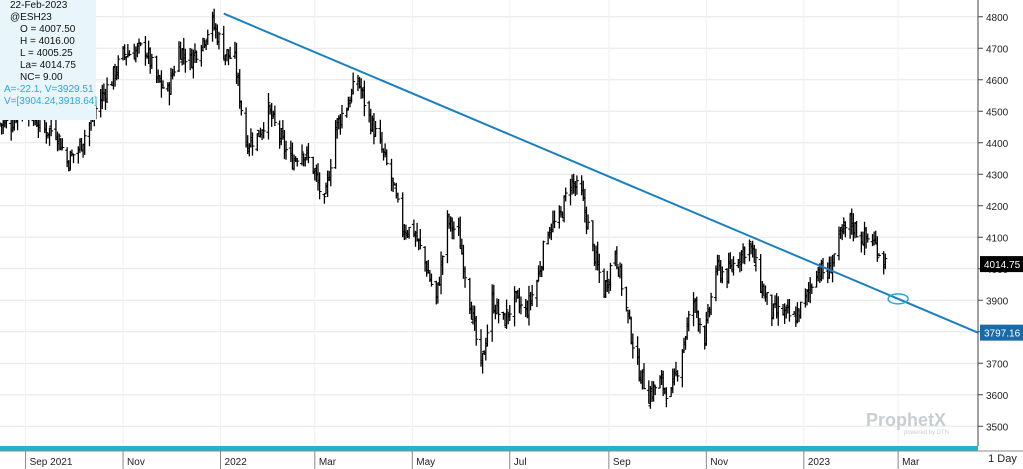 This screenshot has width=1023, height=469. I want to click on y-tick-label: 3700, so click(997, 364).